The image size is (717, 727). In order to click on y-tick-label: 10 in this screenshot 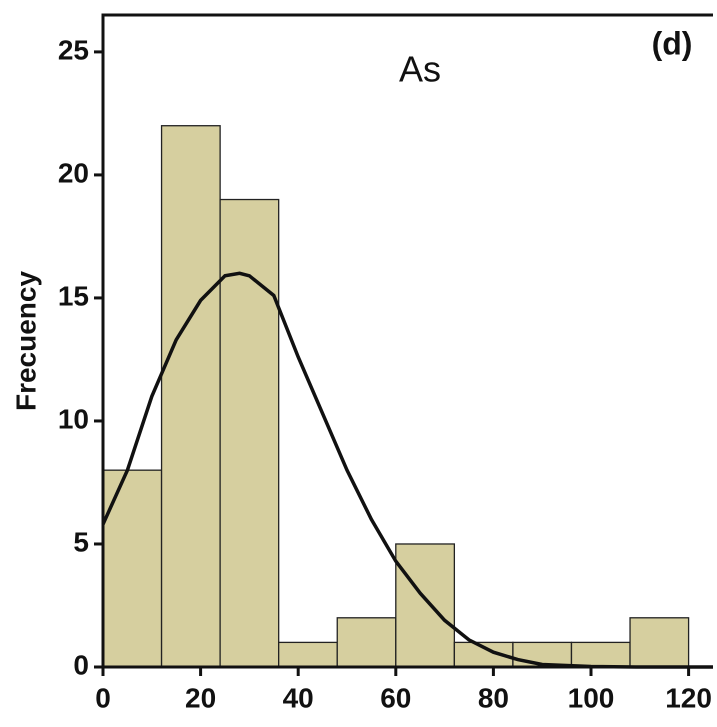, I will do `click(73, 418)`.